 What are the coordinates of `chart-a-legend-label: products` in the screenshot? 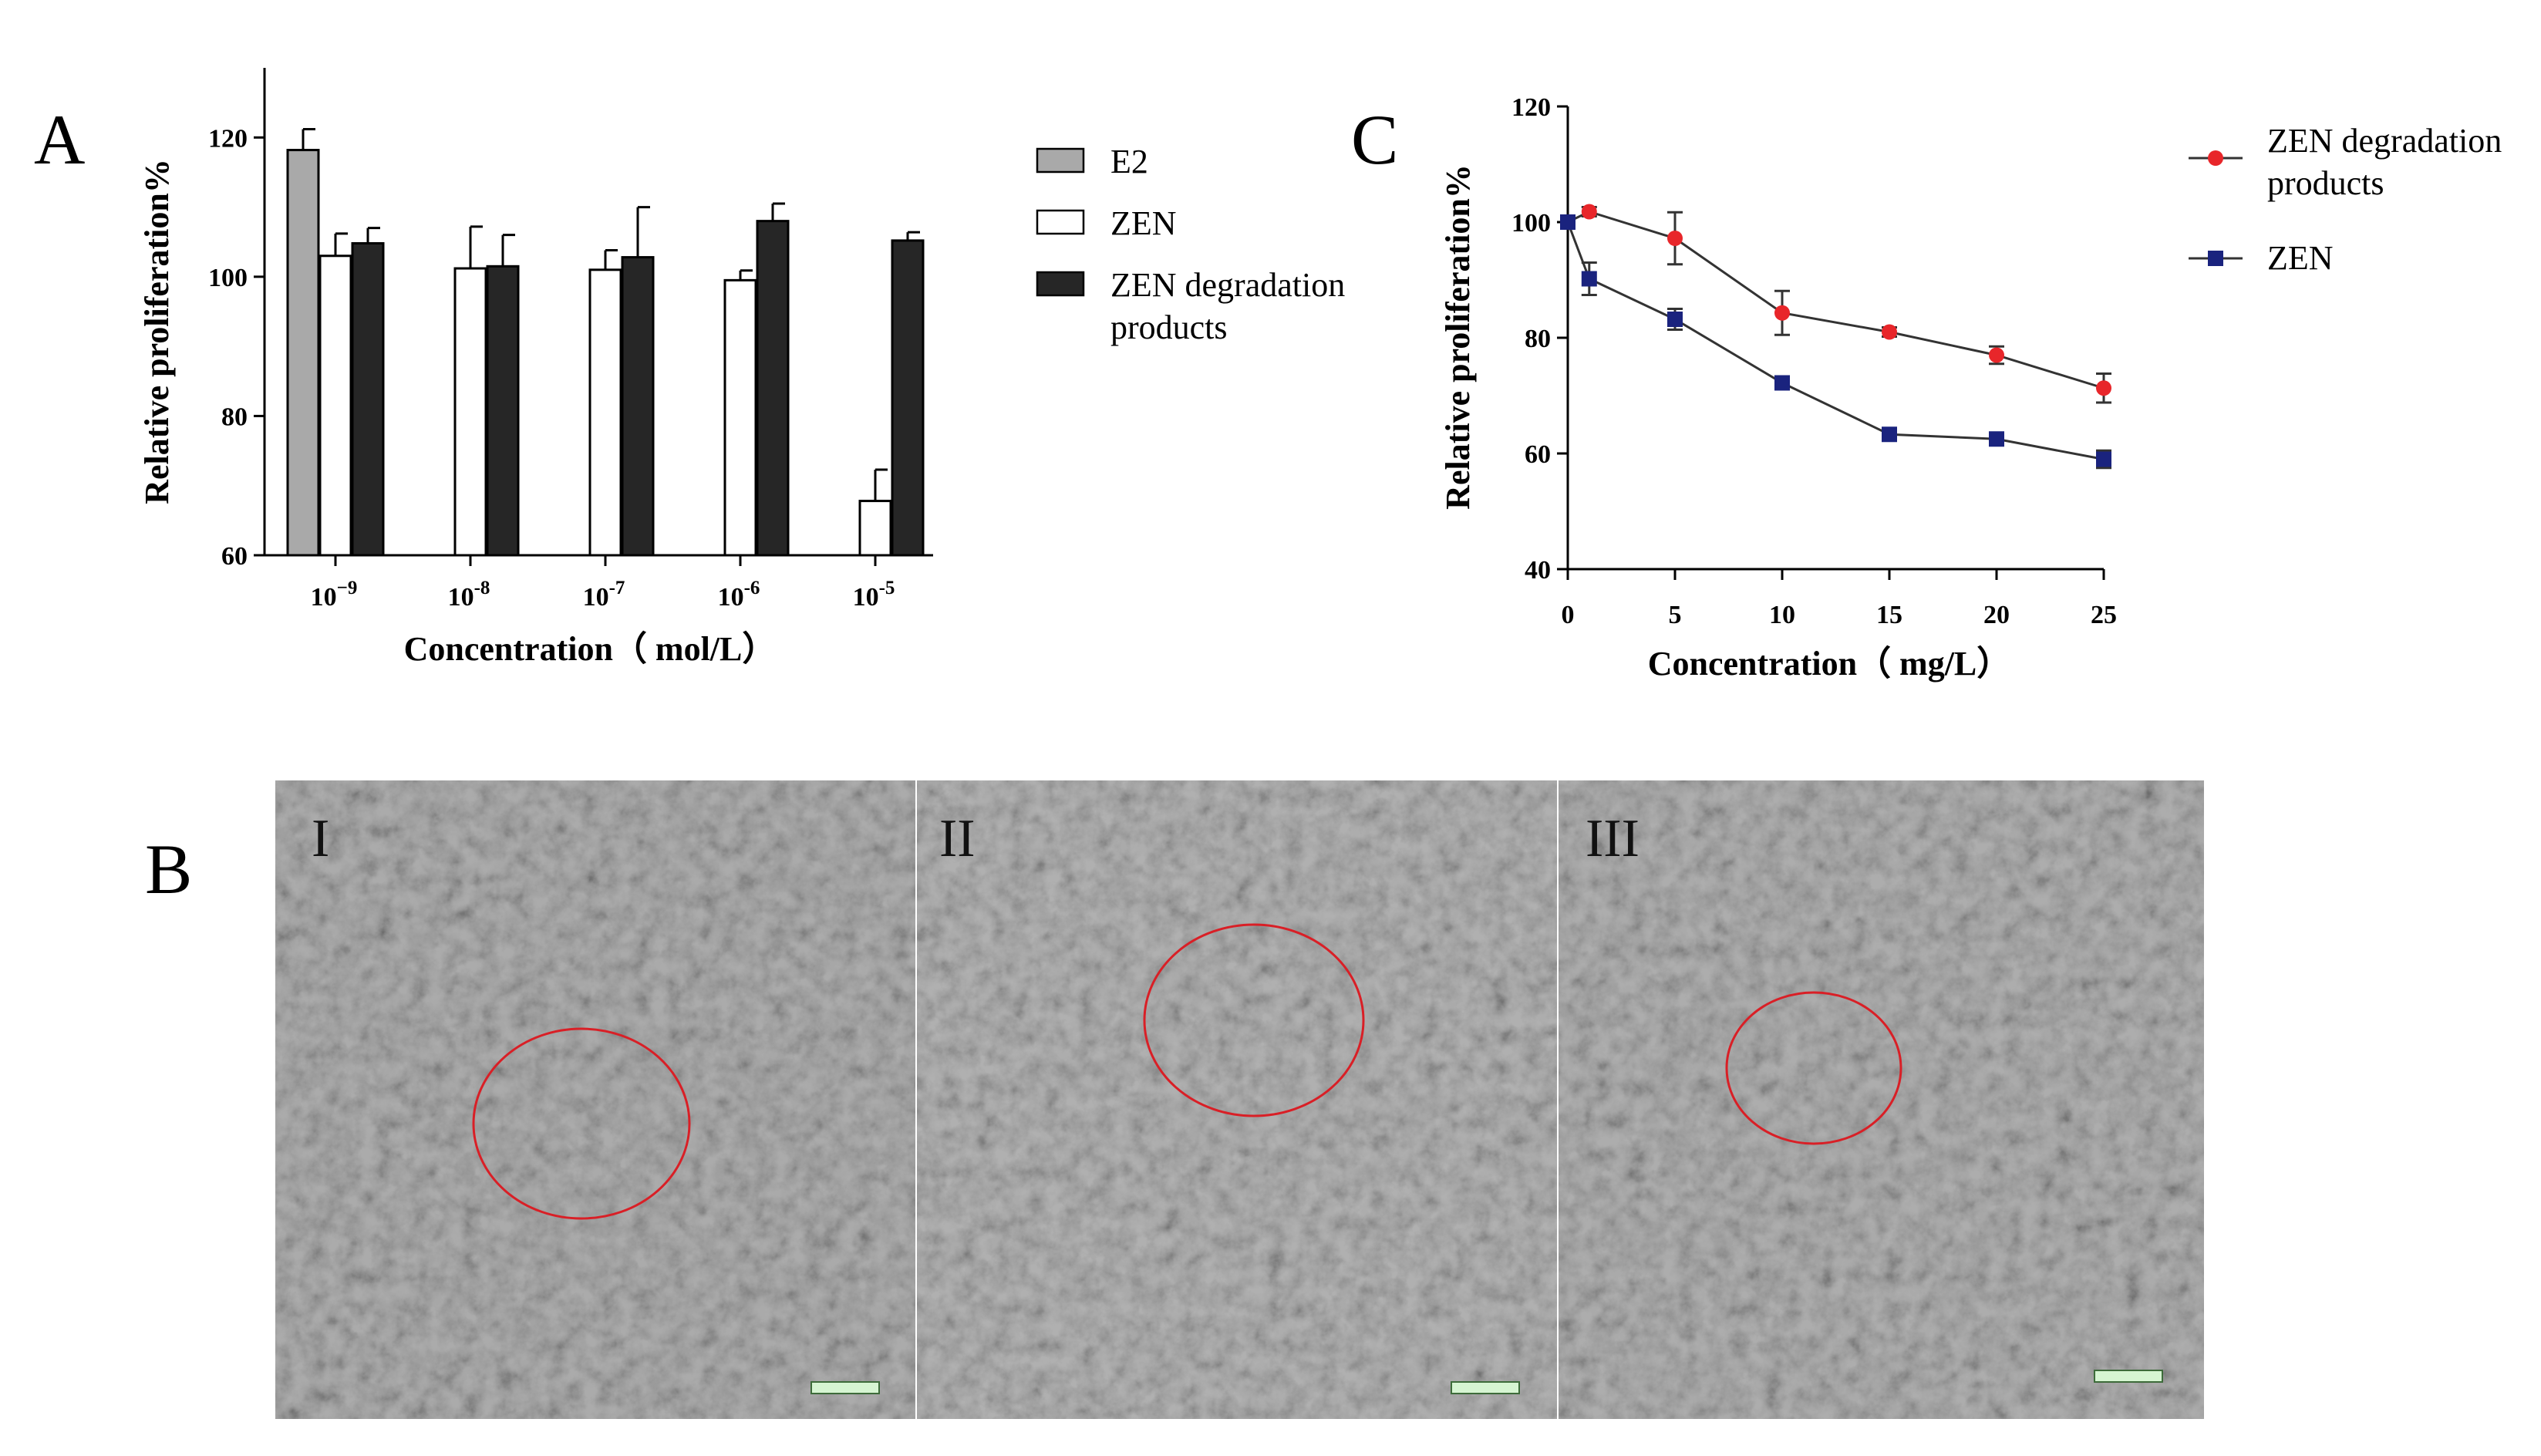 It's located at (1169, 327).